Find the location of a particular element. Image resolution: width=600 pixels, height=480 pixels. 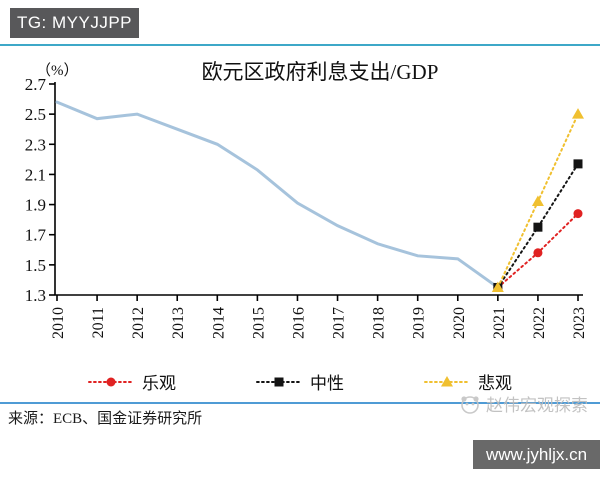

legend-item-pessimistic: 悲观 is located at coordinates (468, 381).